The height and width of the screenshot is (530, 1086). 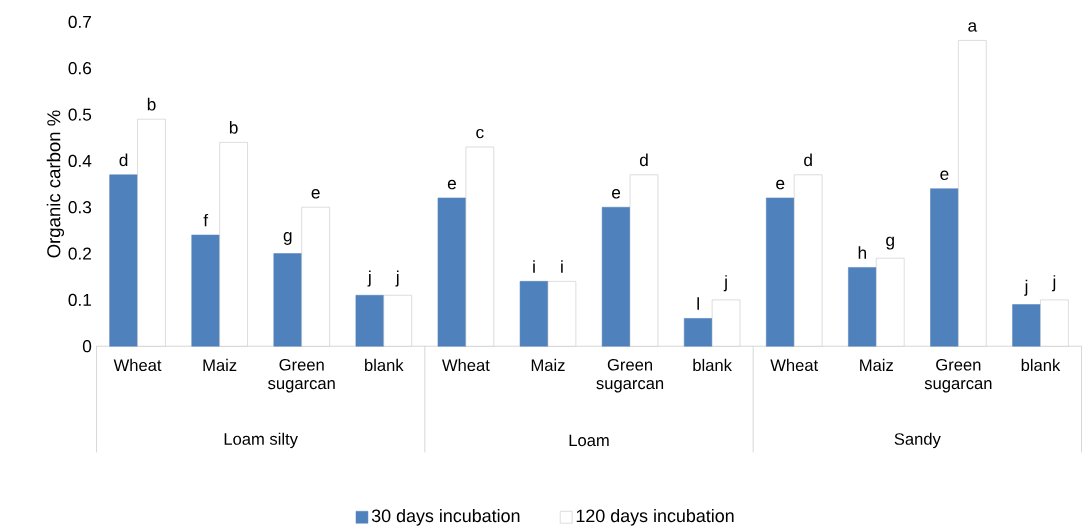 I want to click on data-label: h, so click(x=862, y=252).